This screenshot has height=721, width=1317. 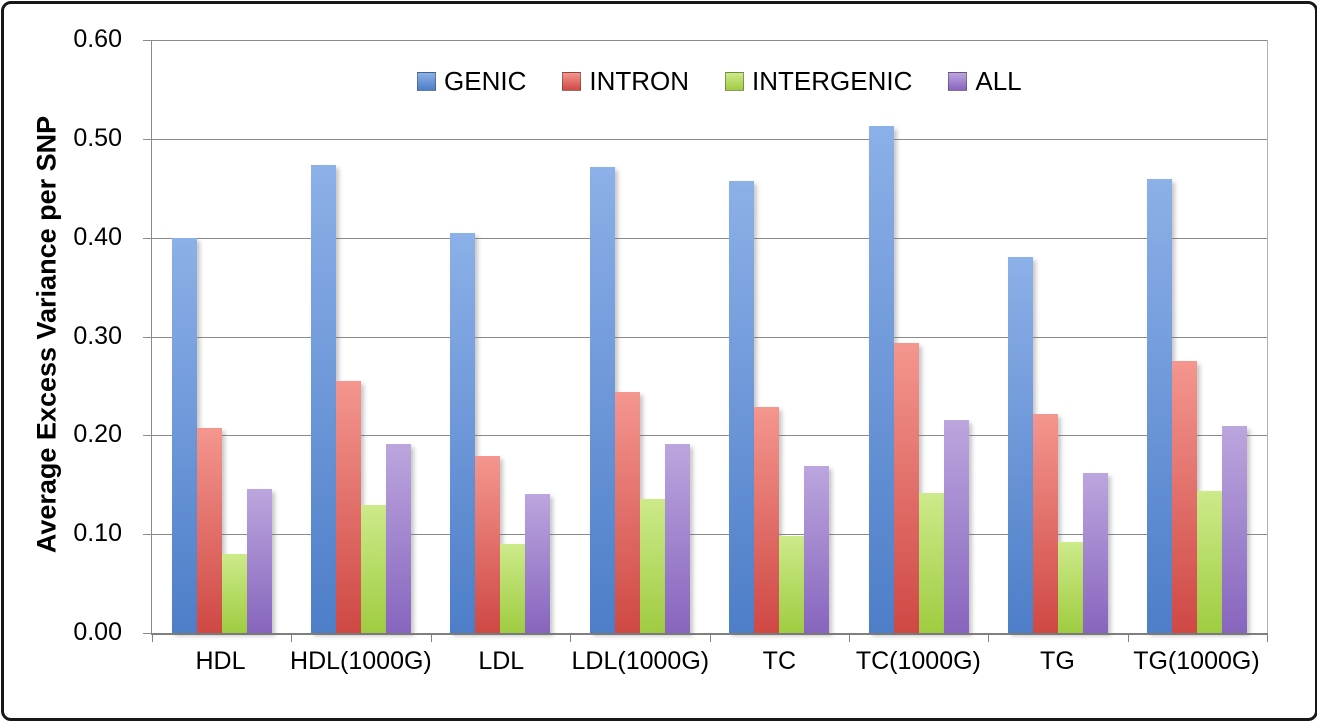 What do you see at coordinates (501, 661) in the screenshot?
I see `x-axis-label: LDL` at bounding box center [501, 661].